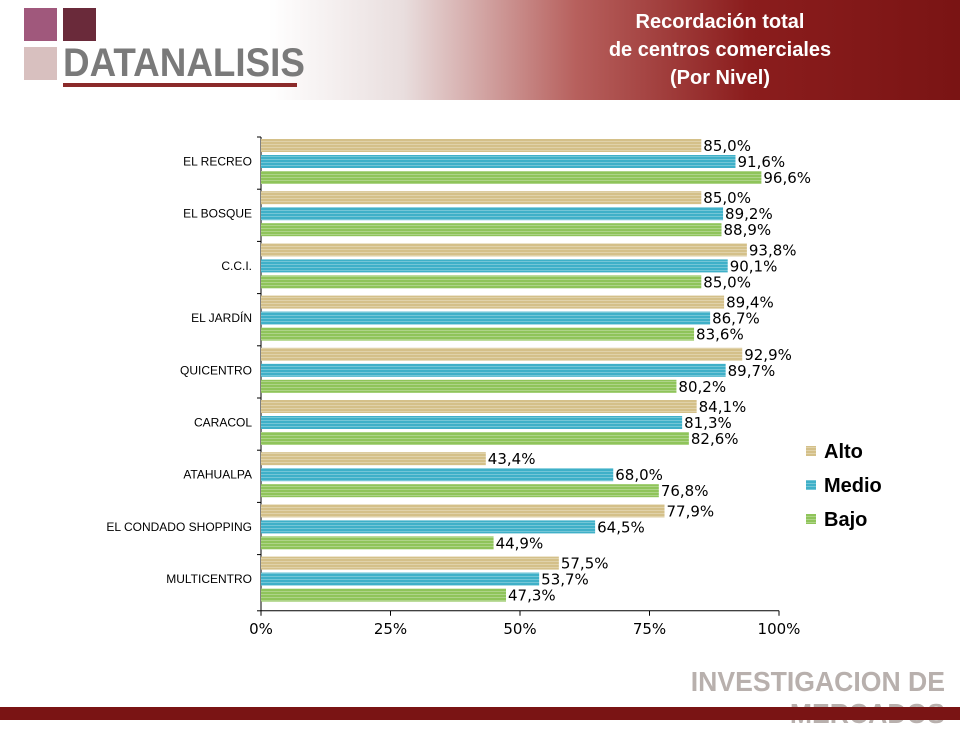 This screenshot has height=730, width=960. What do you see at coordinates (223, 423) in the screenshot?
I see `category-label: CARACOL` at bounding box center [223, 423].